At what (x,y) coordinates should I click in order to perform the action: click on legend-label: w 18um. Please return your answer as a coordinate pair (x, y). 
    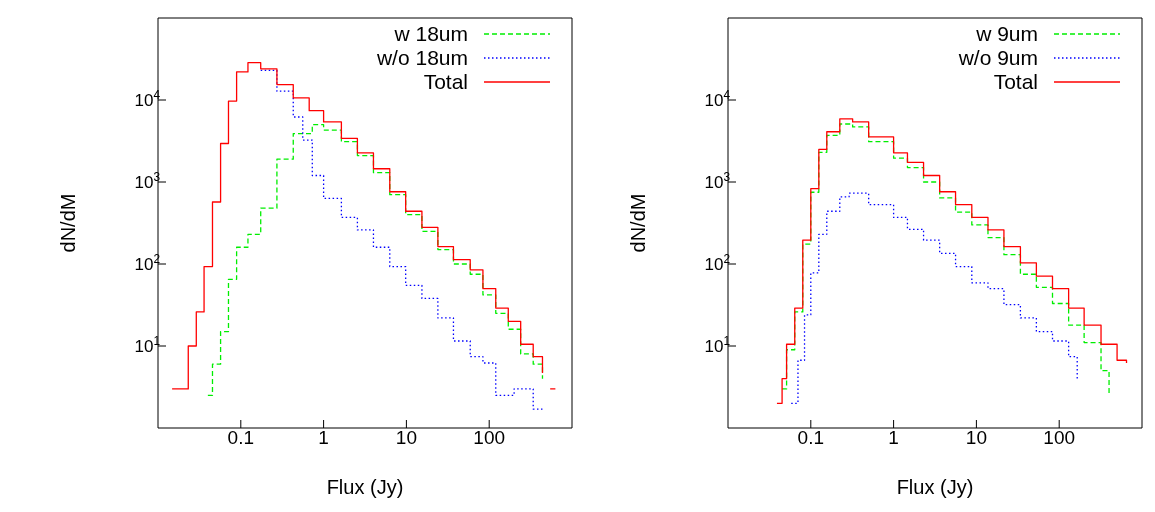
    Looking at the image, I should click on (431, 34).